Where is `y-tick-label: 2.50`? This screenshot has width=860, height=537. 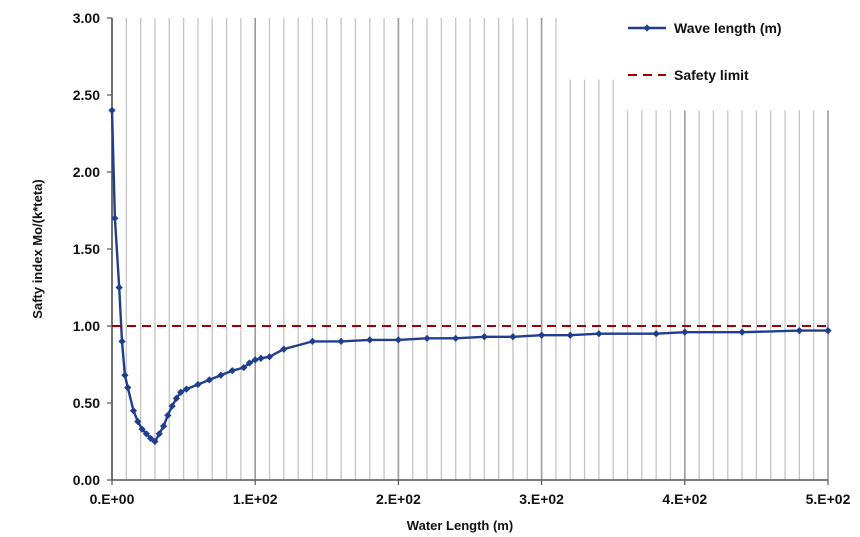 y-tick-label: 2.50 is located at coordinates (86, 95).